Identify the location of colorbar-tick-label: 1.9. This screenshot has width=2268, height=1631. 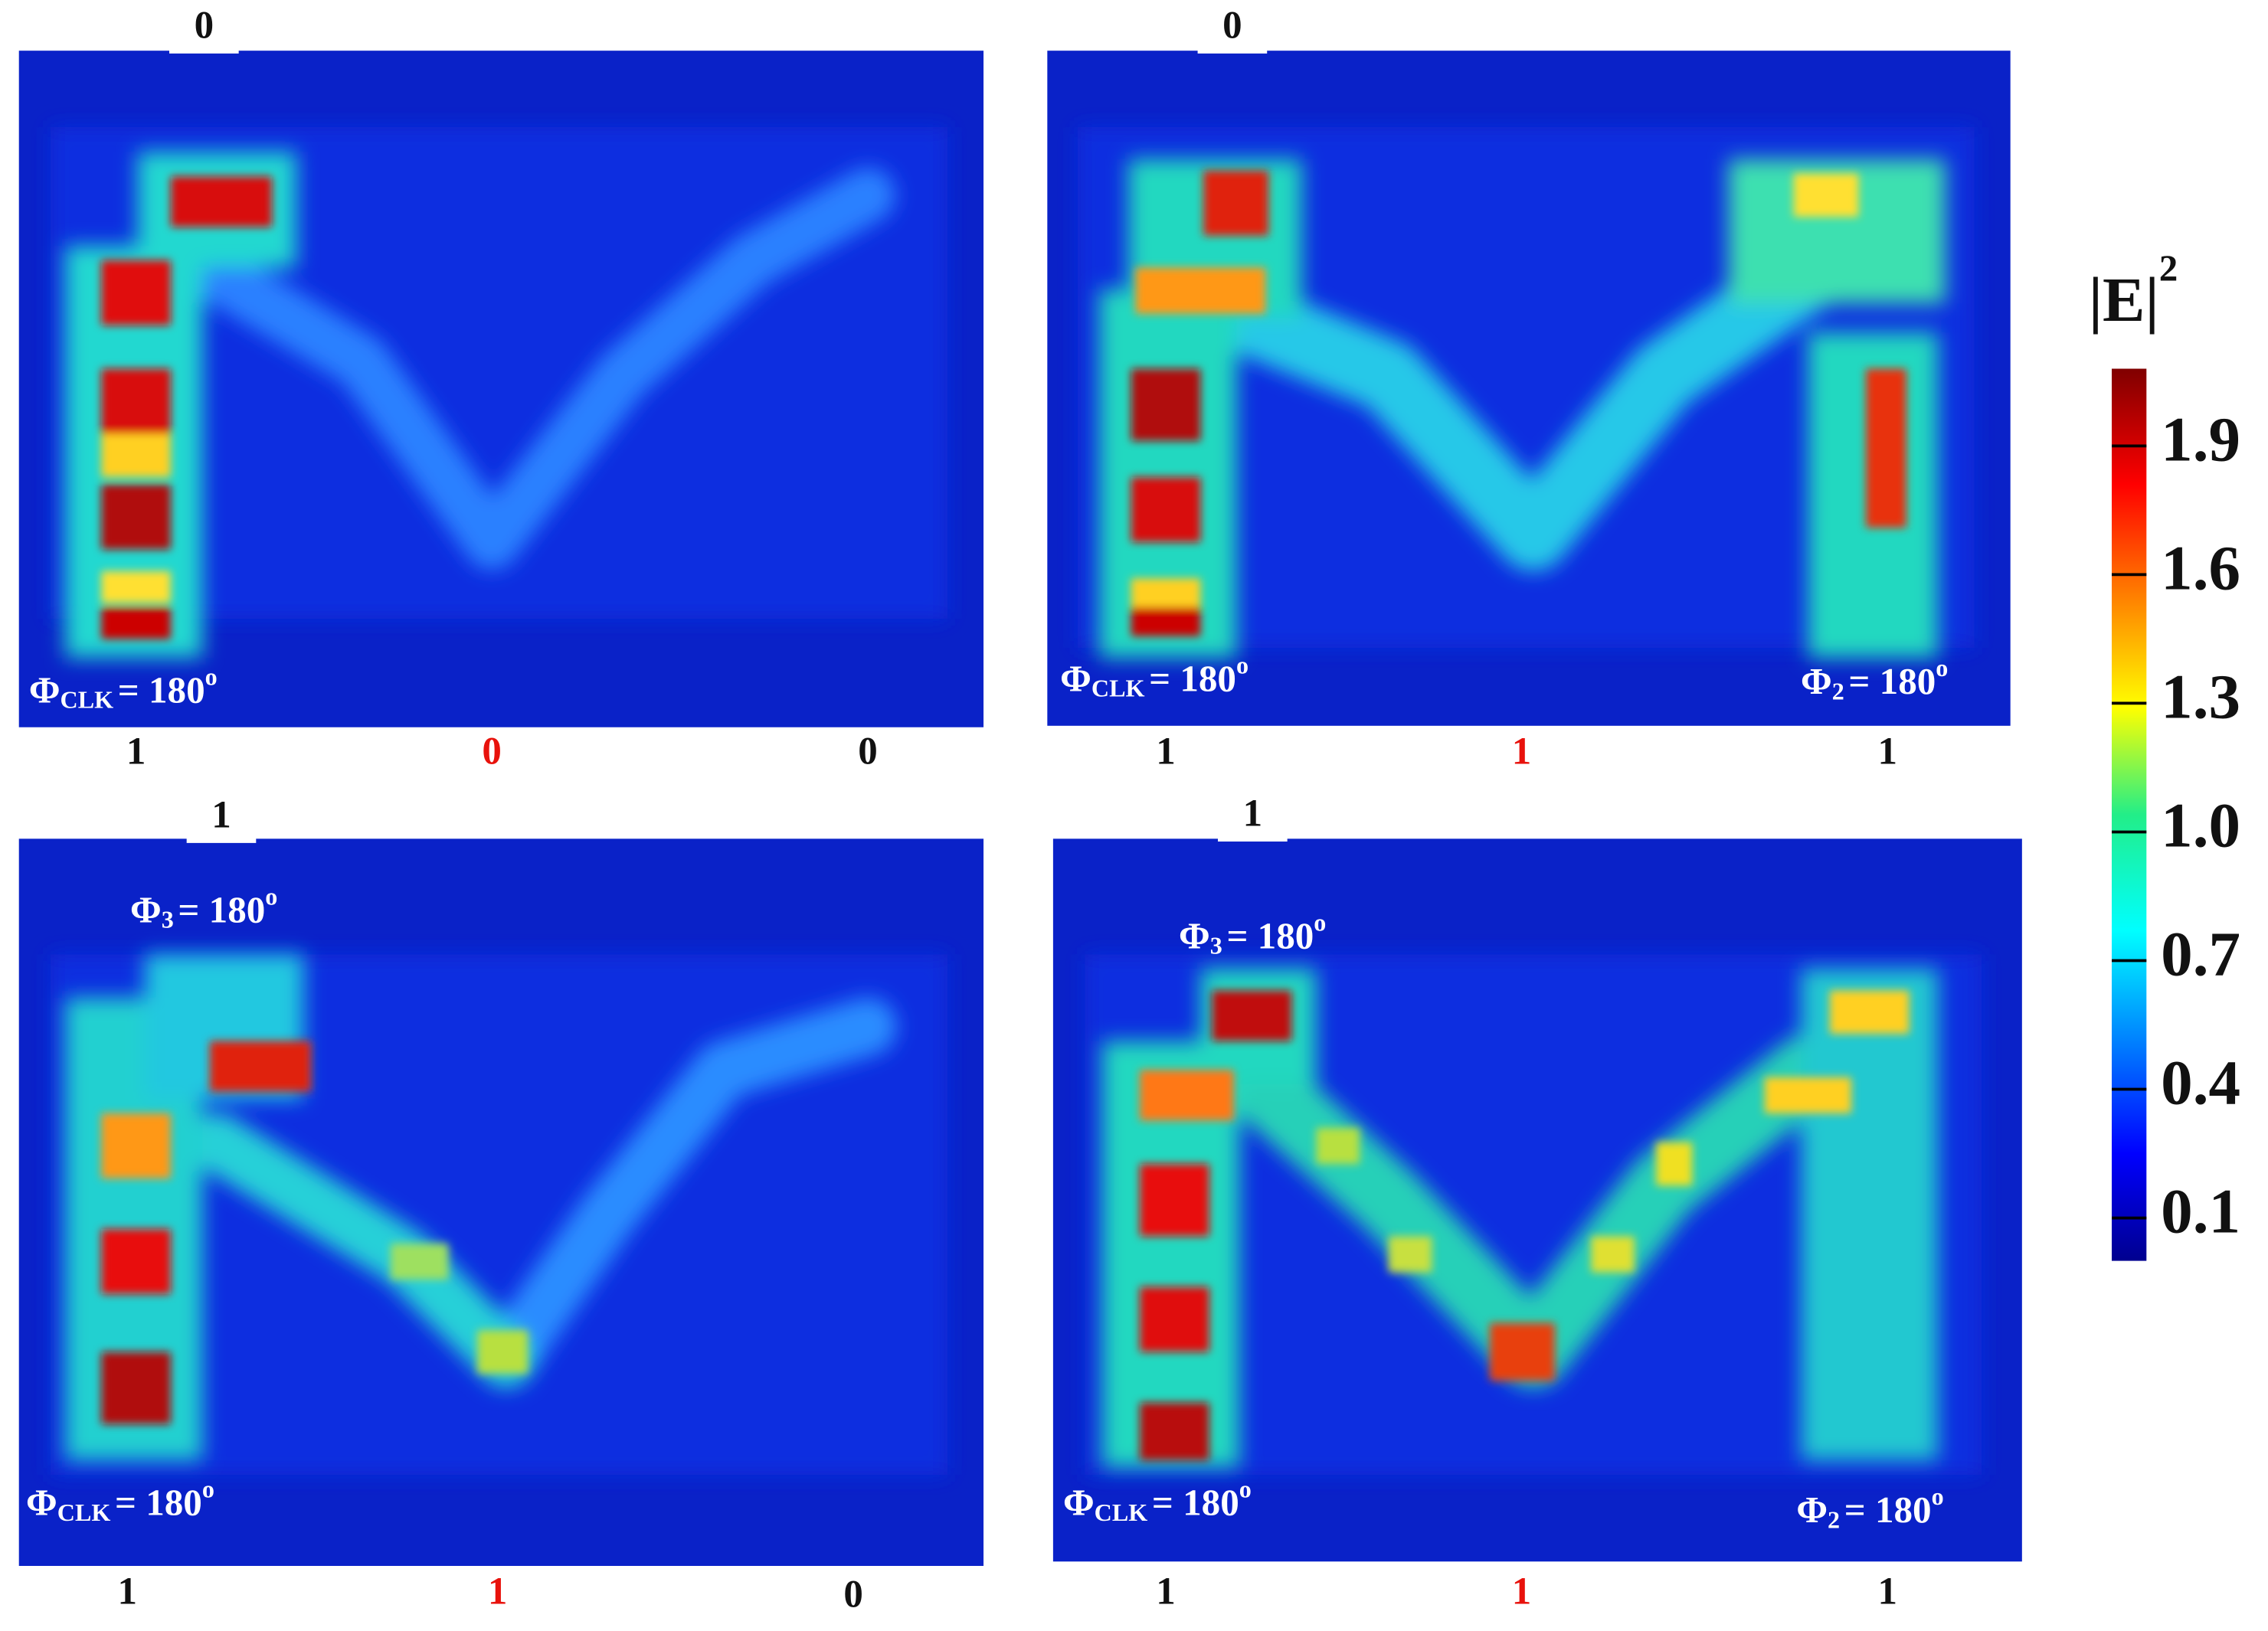
(2200, 439).